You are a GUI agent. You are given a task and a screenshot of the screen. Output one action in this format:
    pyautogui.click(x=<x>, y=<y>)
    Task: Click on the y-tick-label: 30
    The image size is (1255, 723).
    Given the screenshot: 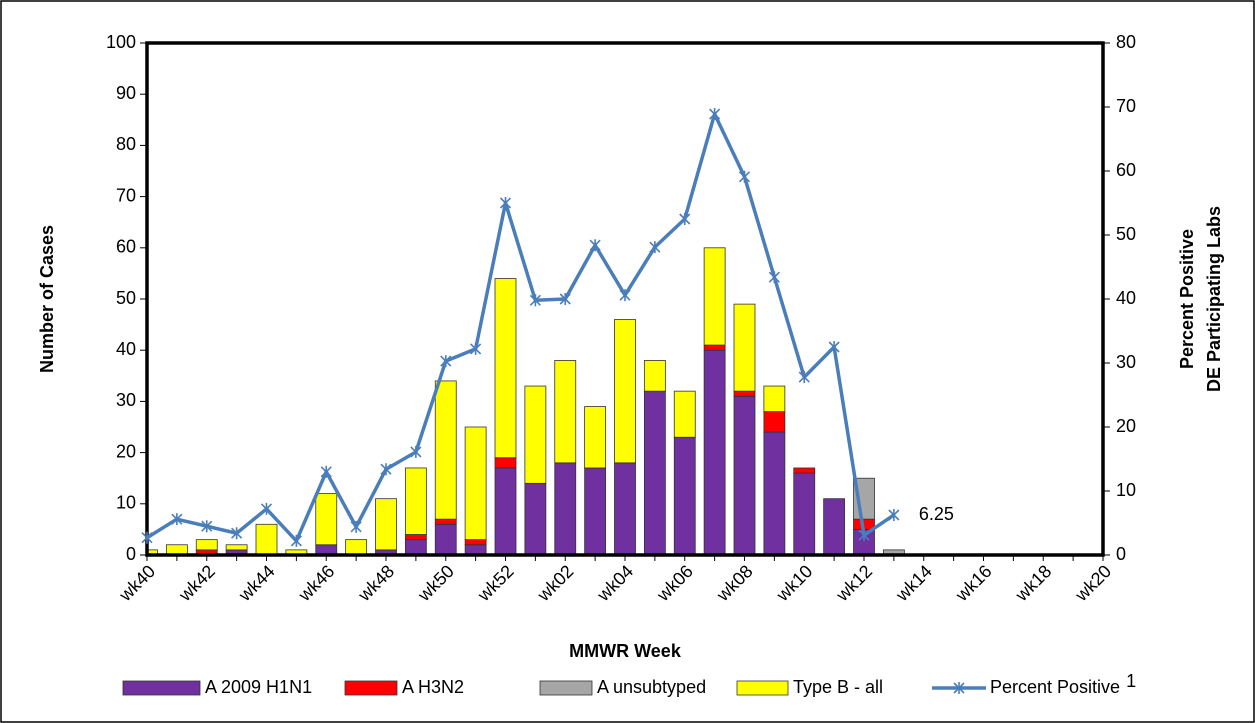 What is the action you would take?
    pyautogui.click(x=126, y=400)
    